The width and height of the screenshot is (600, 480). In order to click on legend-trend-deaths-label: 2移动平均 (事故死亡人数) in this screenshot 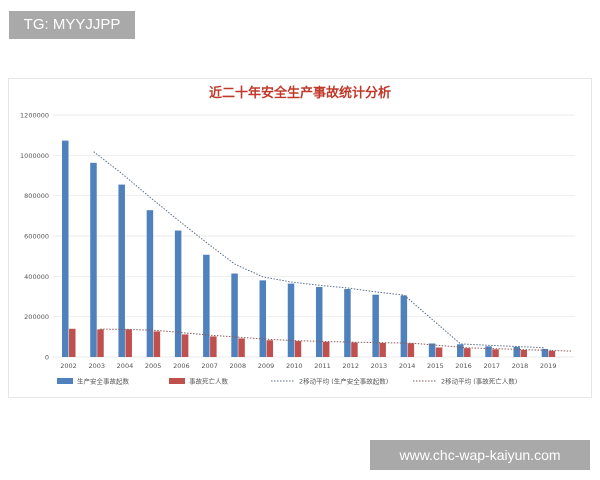, I will do `click(479, 381)`.